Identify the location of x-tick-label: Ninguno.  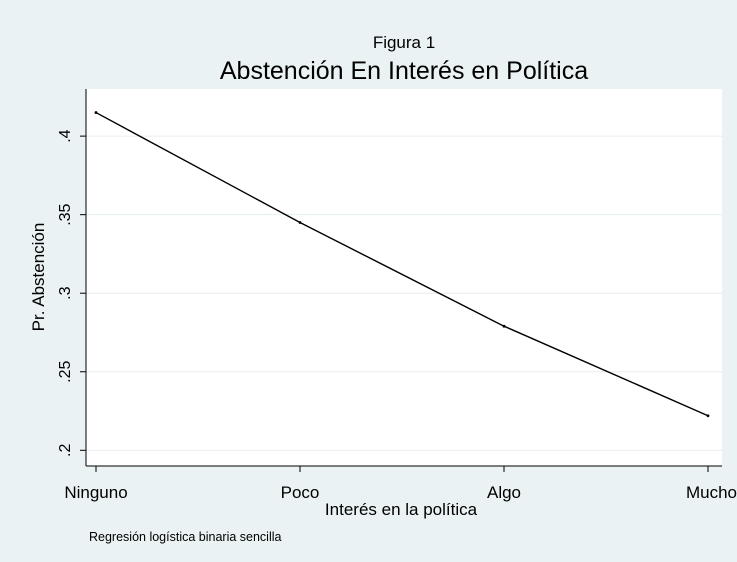
(95, 492).